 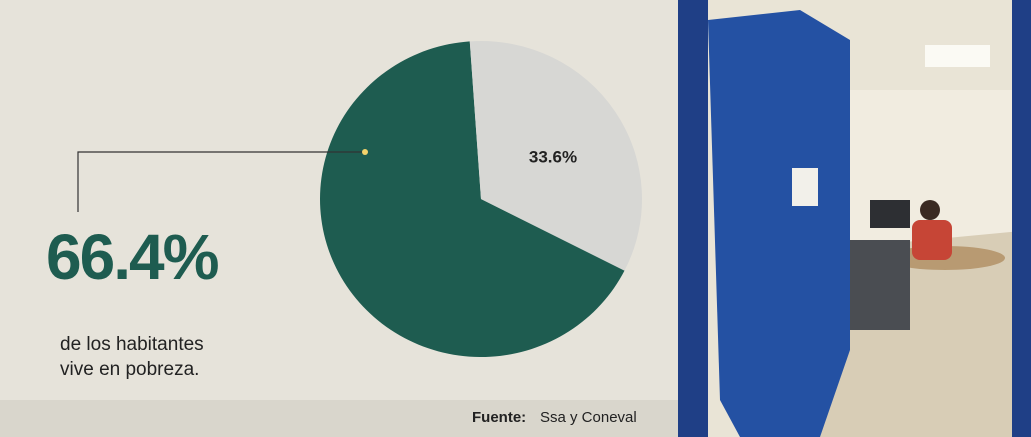 I want to click on photo-sign, so click(x=805, y=187).